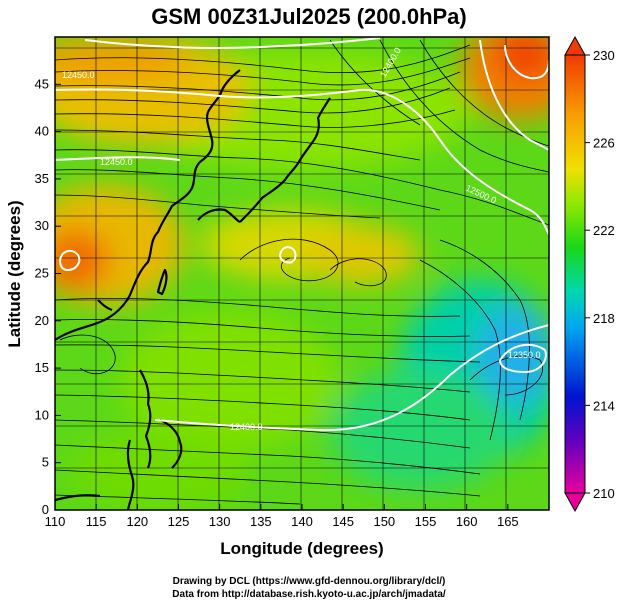  I want to click on y-tick-label: 35, so click(42, 178).